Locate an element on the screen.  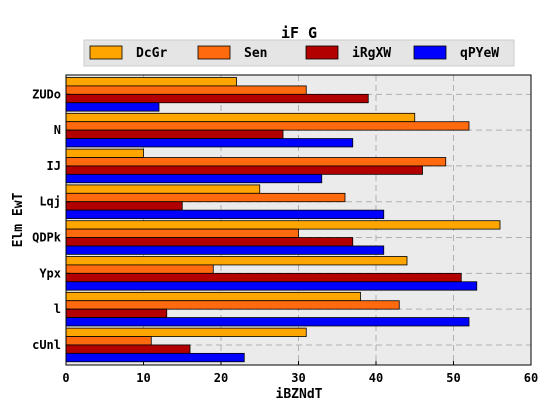
legend-label: iRgXW is located at coordinates (371, 53).